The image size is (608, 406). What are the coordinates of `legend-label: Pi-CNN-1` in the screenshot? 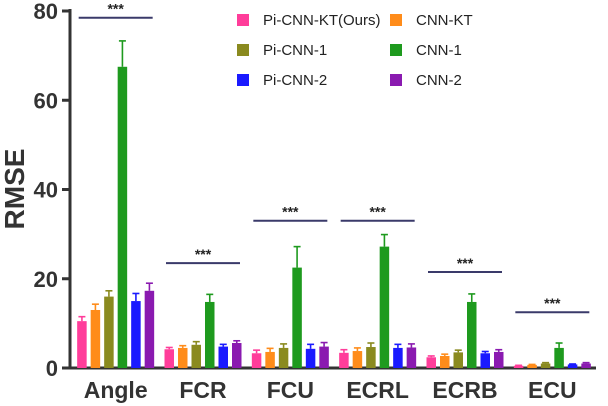 It's located at (295, 50).